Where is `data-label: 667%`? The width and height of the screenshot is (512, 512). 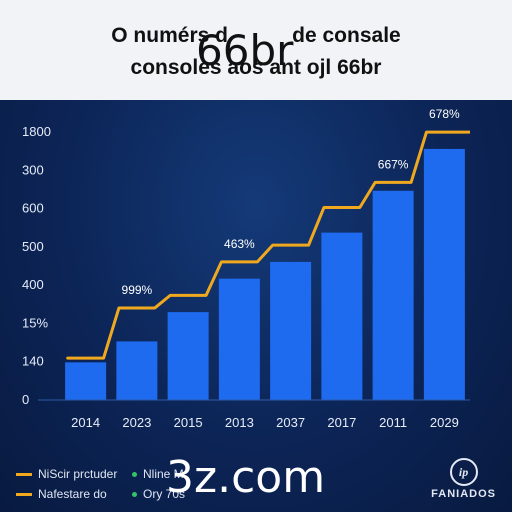 data-label: 667% is located at coordinates (393, 164).